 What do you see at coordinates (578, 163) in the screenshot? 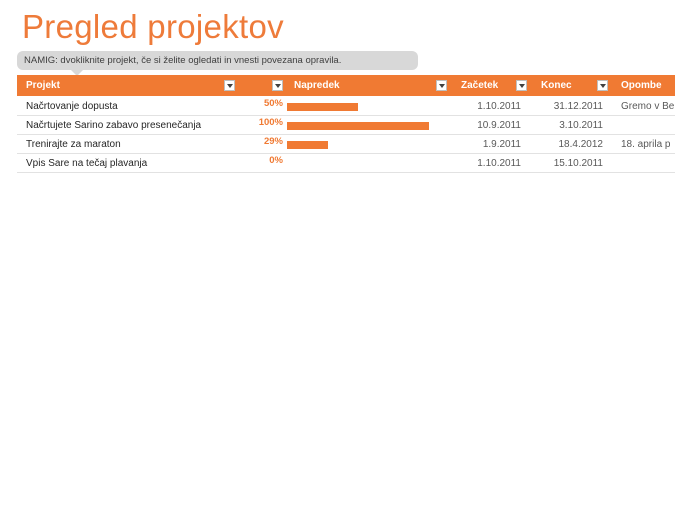
I see `end-date-cell: 15.10.2011` at bounding box center [578, 163].